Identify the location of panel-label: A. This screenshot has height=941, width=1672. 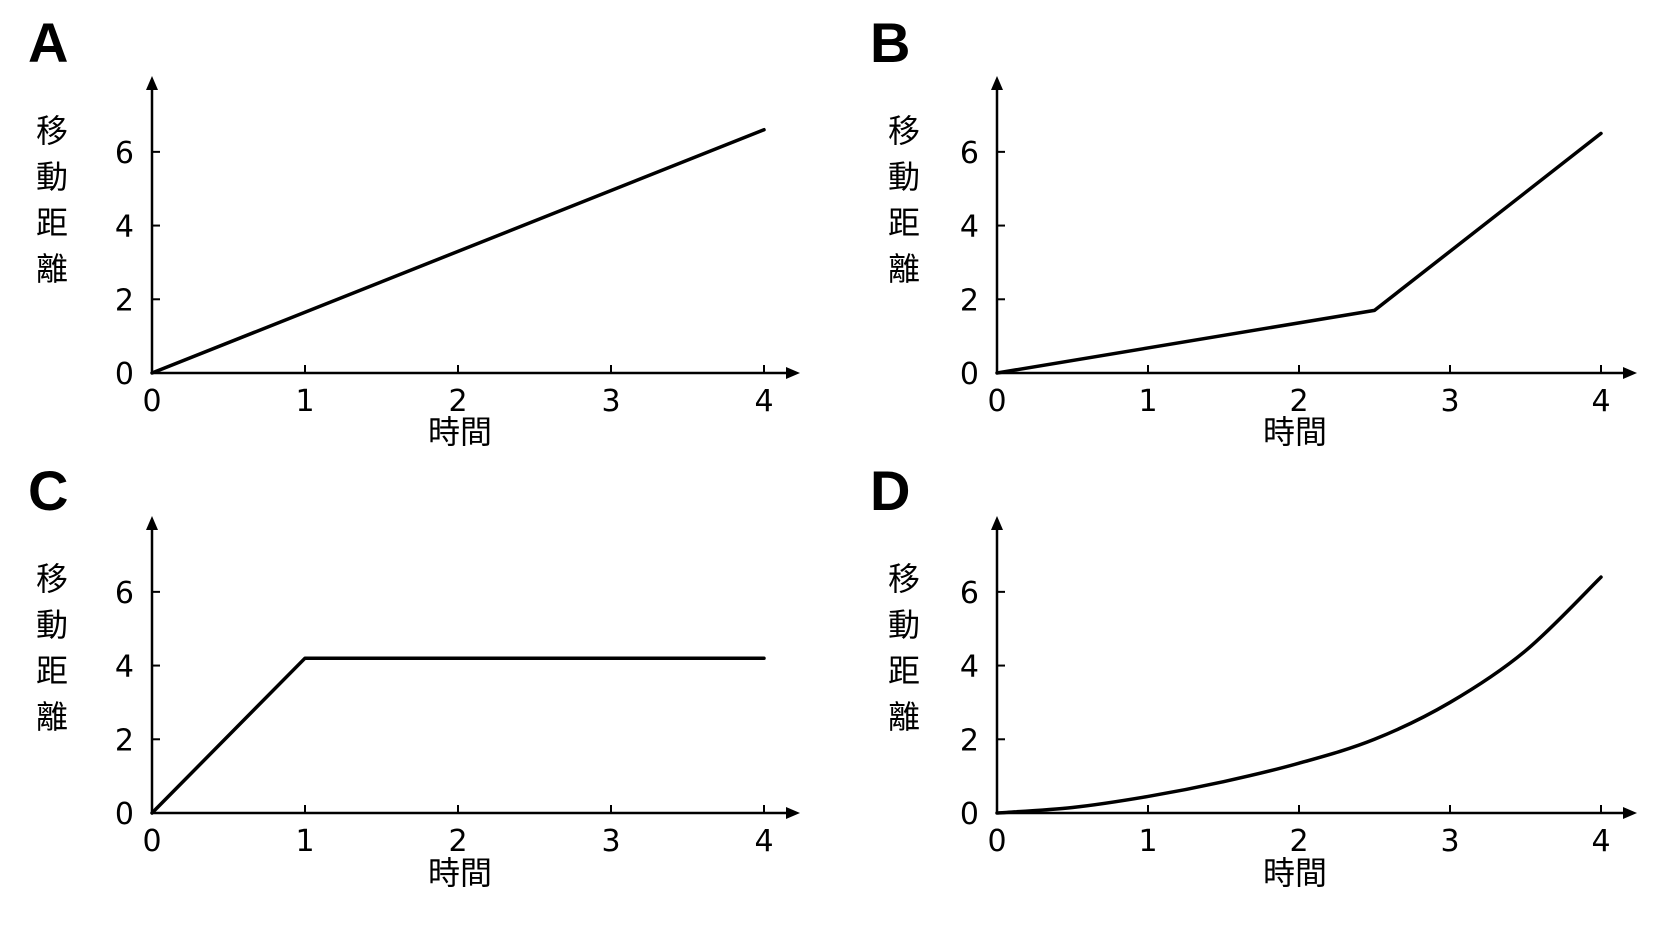
(48, 42).